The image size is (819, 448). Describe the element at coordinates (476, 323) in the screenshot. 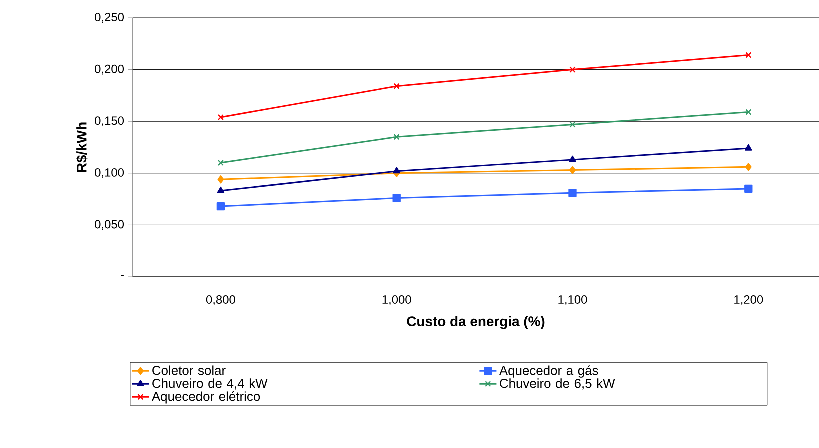

I see `x-axis-title: Custo da energia (%)` at that location.